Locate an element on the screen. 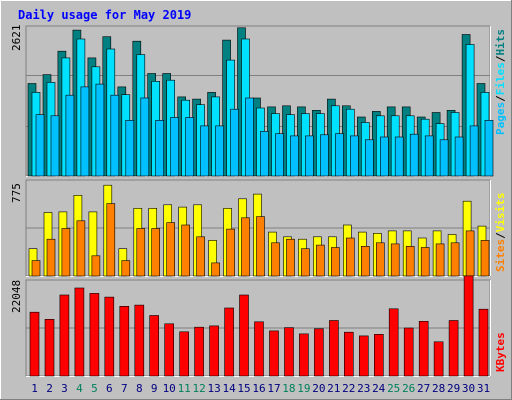  x-tick-label: 11 is located at coordinates (184, 388).